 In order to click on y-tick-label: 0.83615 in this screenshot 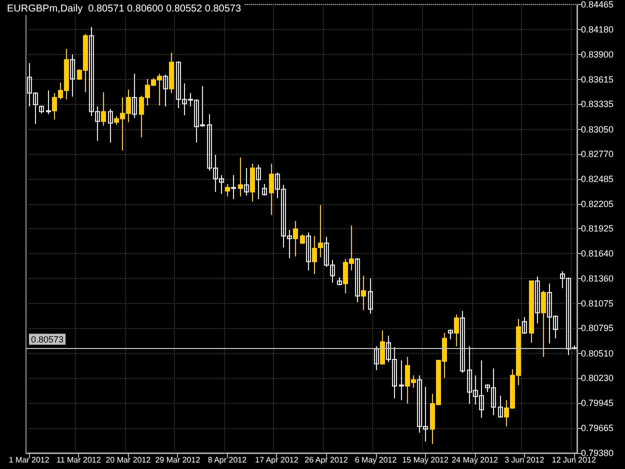, I will do `click(597, 79)`.